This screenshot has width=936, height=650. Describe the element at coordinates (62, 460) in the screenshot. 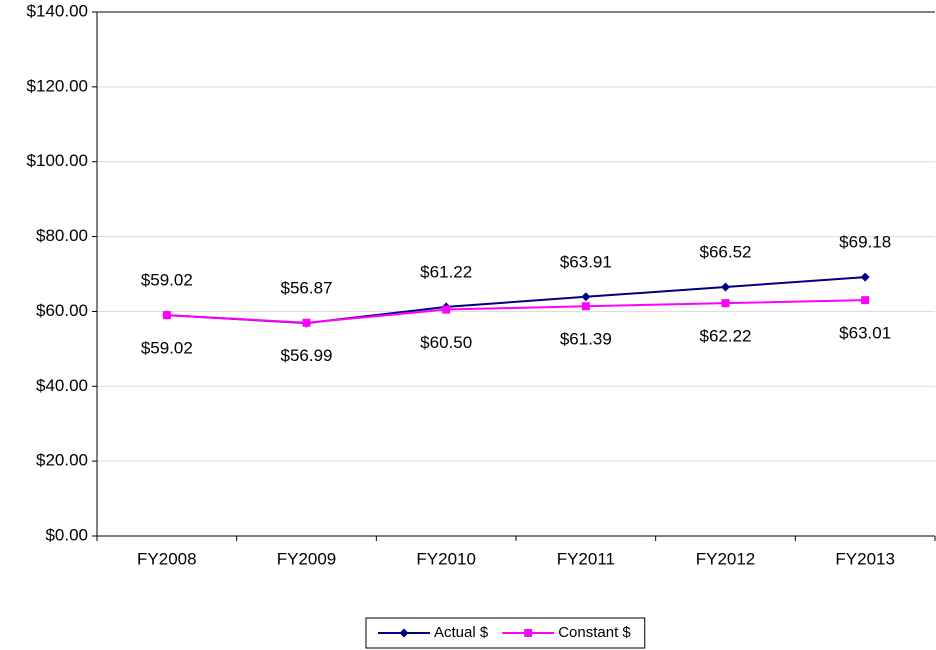

I see `y-tick-label: $20.00` at that location.